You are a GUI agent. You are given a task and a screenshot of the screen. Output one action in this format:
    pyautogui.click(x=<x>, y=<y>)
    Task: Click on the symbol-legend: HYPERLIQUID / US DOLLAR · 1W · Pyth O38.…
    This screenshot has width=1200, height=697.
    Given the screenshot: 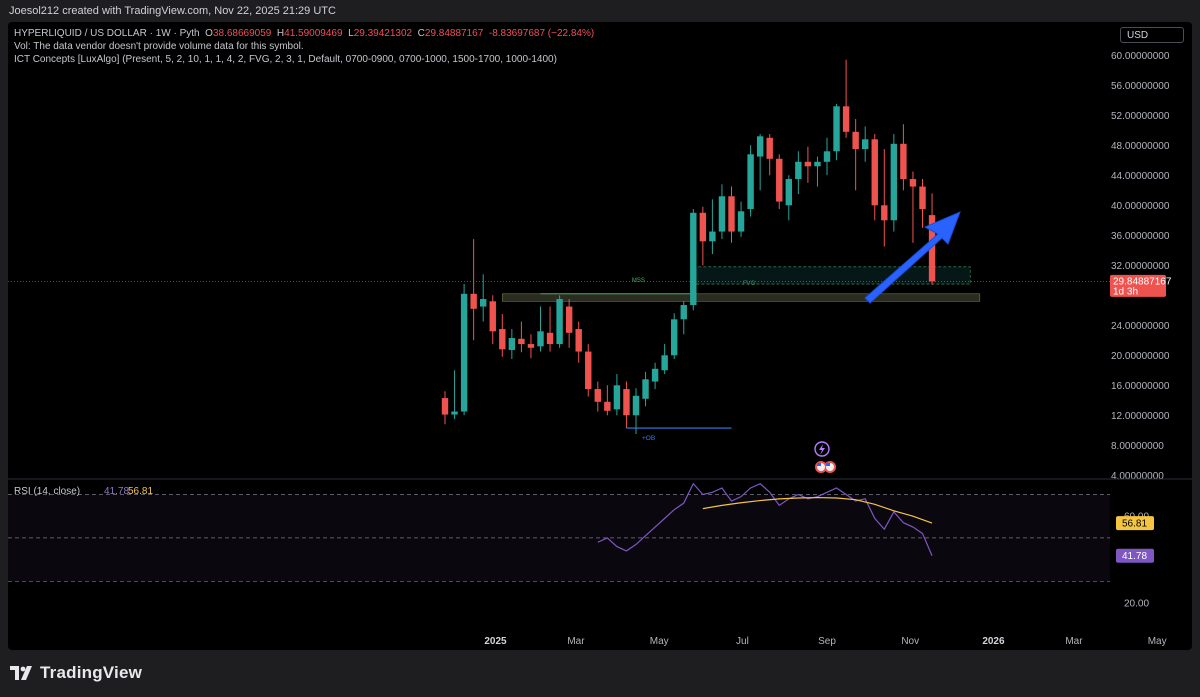 What is the action you would take?
    pyautogui.click(x=304, y=33)
    